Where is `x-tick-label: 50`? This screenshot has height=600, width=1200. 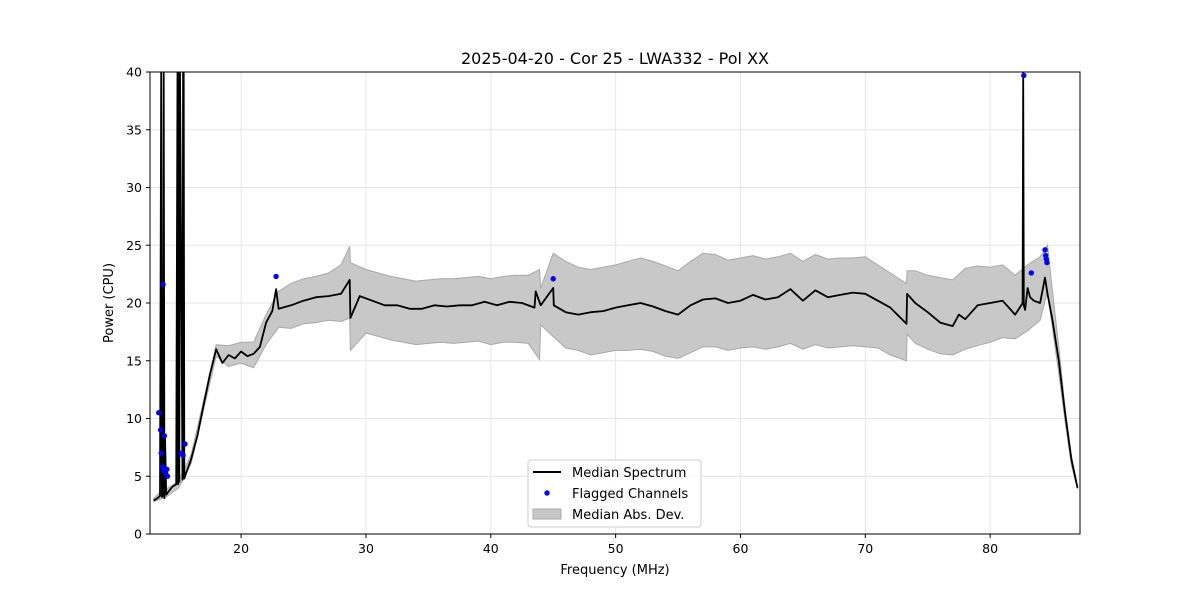
x-tick-label: 50 is located at coordinates (616, 548).